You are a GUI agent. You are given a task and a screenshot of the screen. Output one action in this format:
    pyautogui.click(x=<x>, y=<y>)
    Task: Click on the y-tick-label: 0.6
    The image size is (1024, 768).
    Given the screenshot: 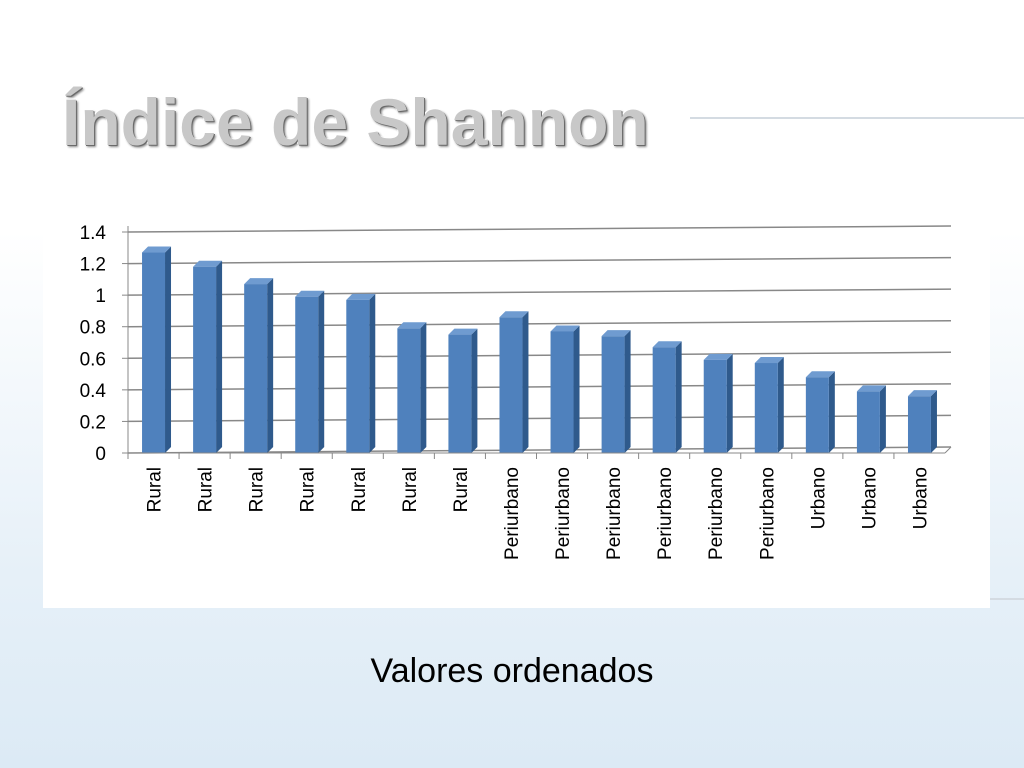 What is the action you would take?
    pyautogui.click(x=93, y=359)
    